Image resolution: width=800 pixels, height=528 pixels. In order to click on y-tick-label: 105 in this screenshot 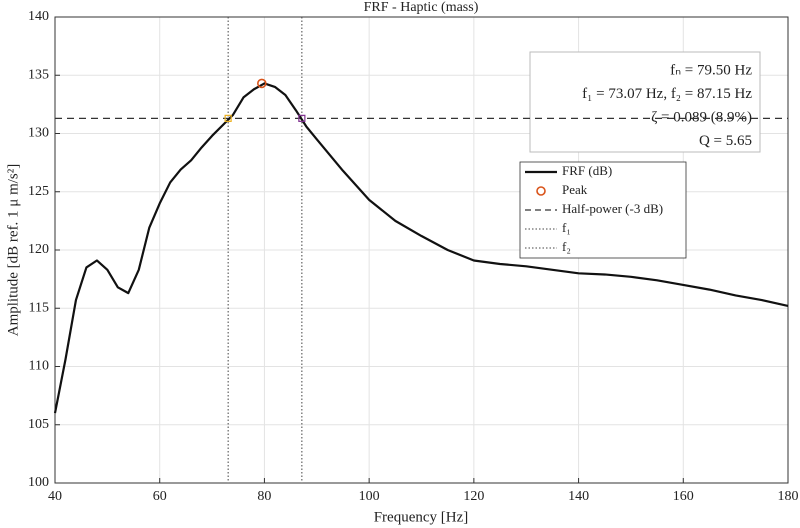, I will do `click(38, 424)`.